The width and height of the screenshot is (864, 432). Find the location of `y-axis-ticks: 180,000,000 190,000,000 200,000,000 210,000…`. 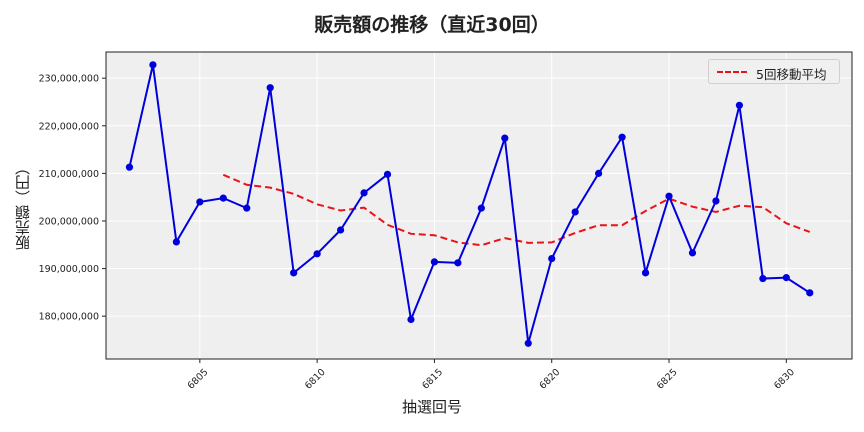

y-axis-ticks: 180,000,000 190,000,000 200,000,000 210,000… is located at coordinates (72, 198).